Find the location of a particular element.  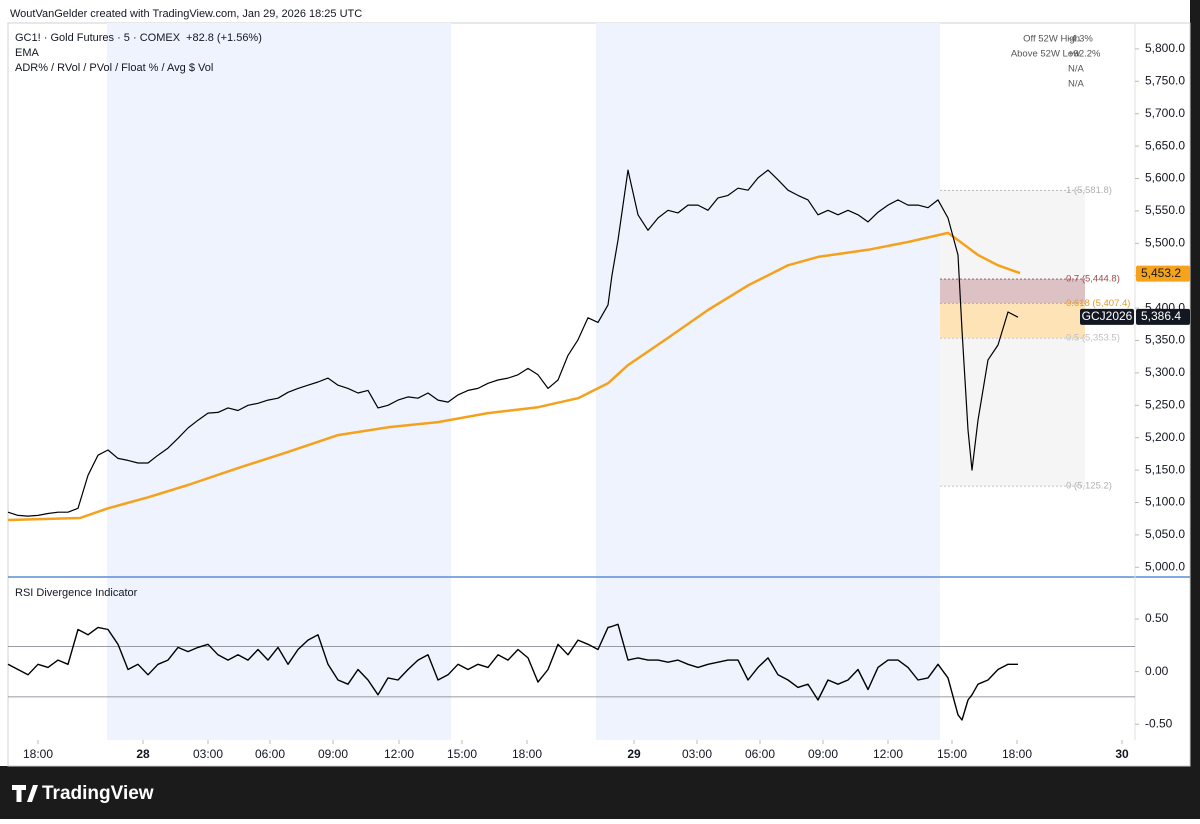

fib-label: 1 (5,581.8) is located at coordinates (1089, 190).